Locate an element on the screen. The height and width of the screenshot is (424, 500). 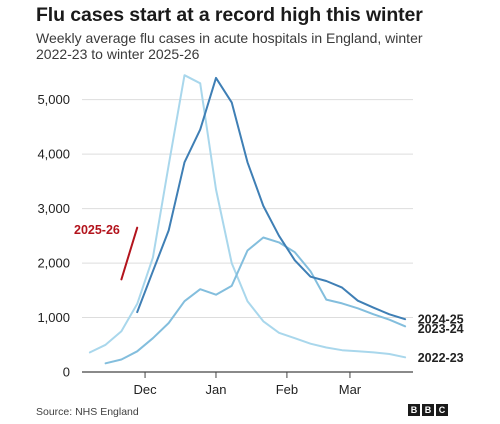
y-tick-label: 5,000 is located at coordinates (53, 99).